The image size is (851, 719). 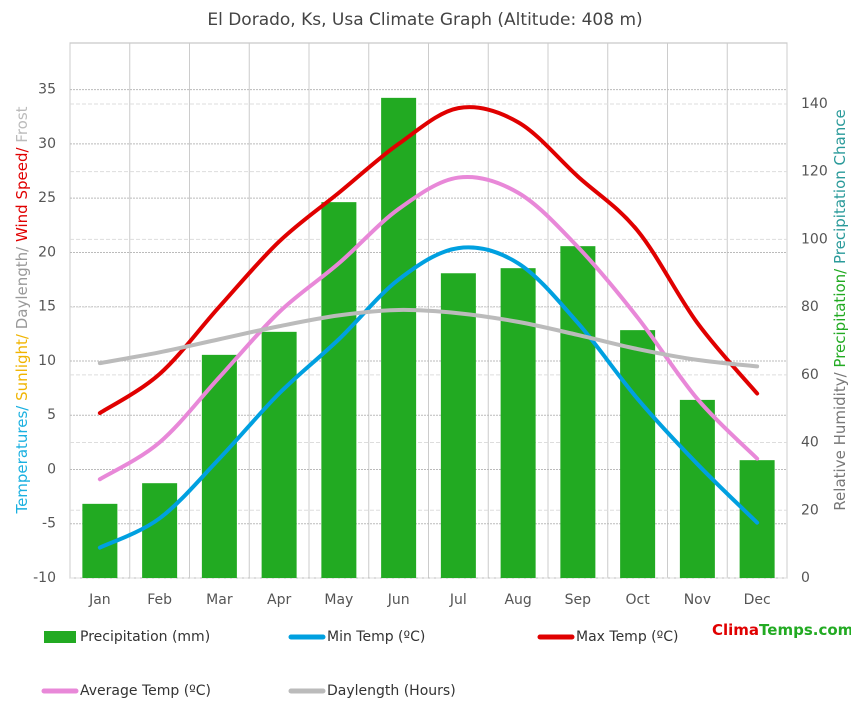 I want to click on legend-label: Min Temp (ºC), so click(x=376, y=637).